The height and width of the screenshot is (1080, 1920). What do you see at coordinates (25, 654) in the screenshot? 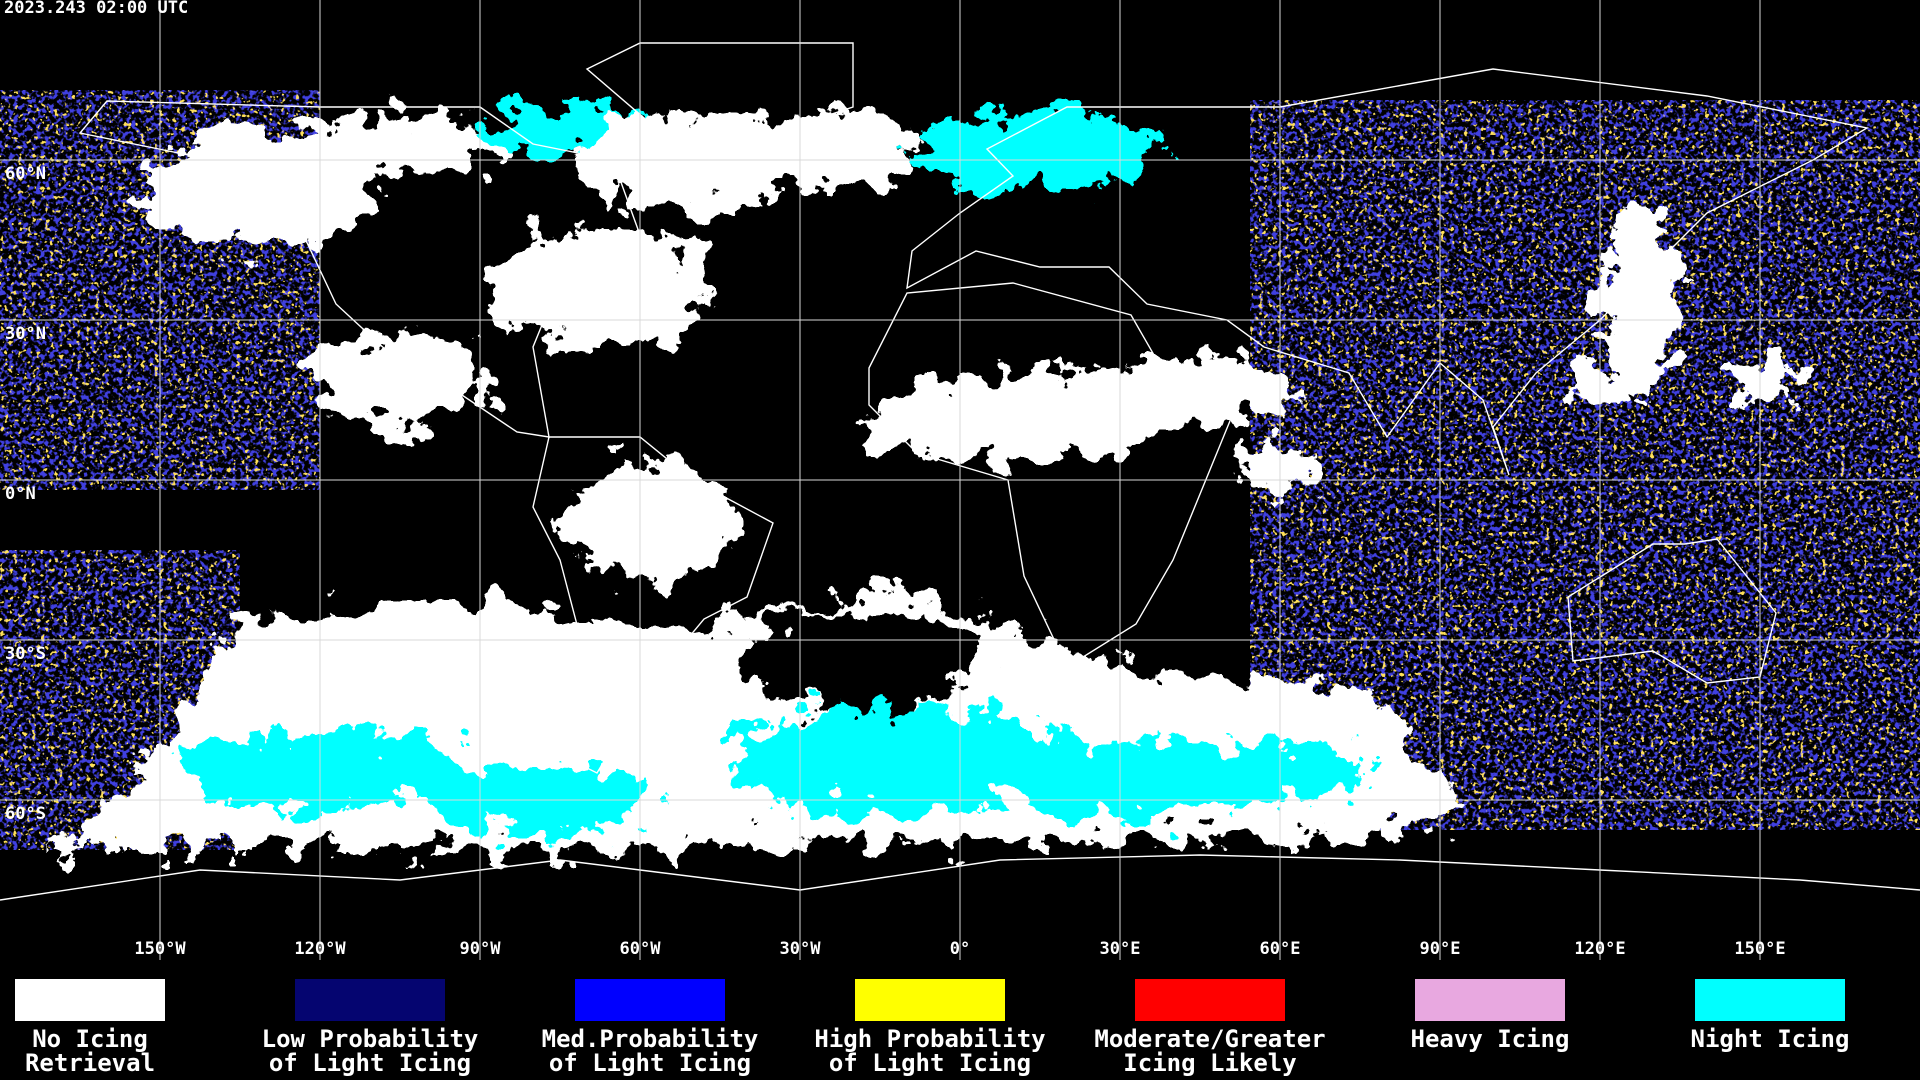
I see `latitude-label: 30°S` at bounding box center [25, 654].